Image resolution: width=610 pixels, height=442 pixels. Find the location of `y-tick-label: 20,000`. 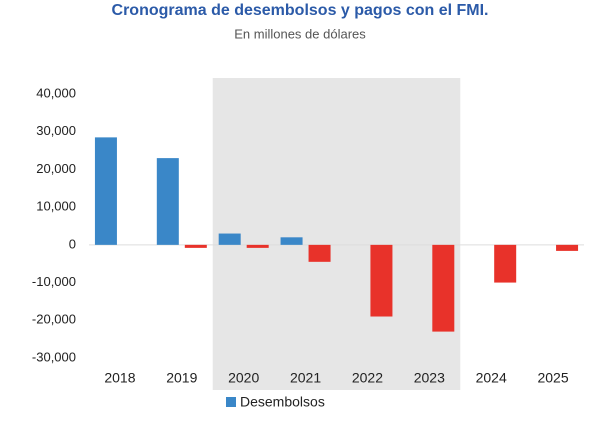

y-tick-label: 20,000 is located at coordinates (56, 168).